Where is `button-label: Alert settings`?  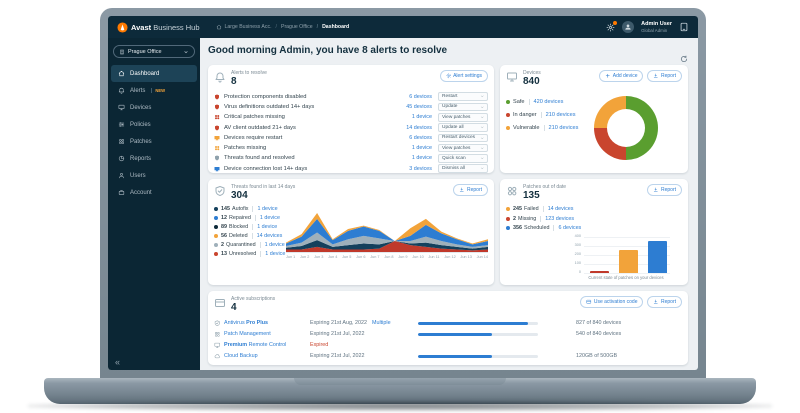 button-label: Alert settings is located at coordinates (467, 76).